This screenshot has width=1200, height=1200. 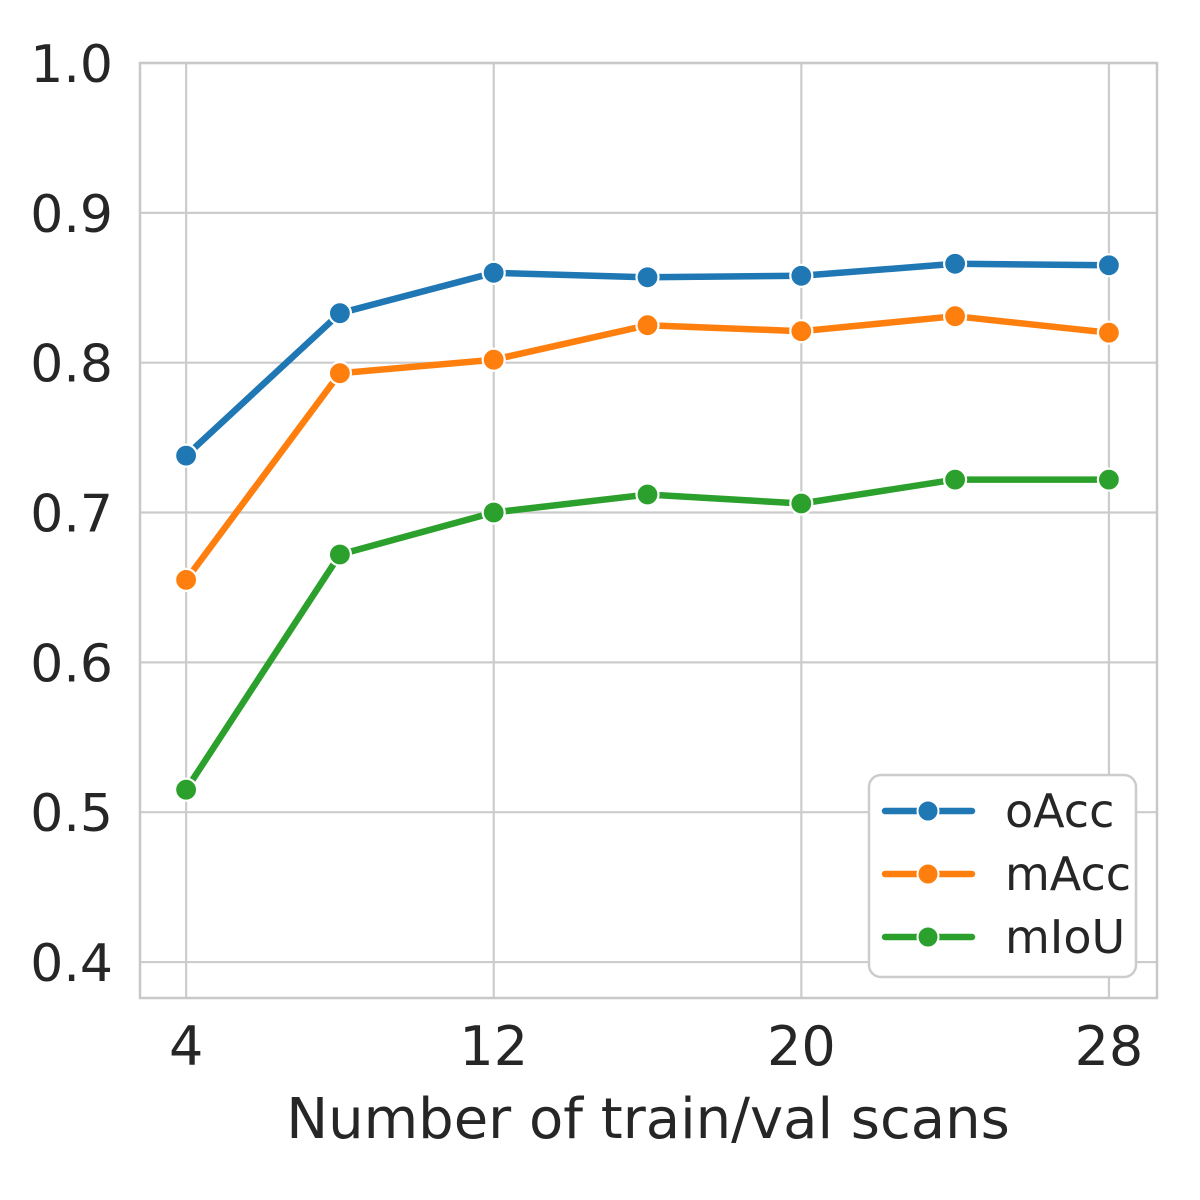 What do you see at coordinates (1003, 937) in the screenshot?
I see `legend-item-mIoU: mIoU` at bounding box center [1003, 937].